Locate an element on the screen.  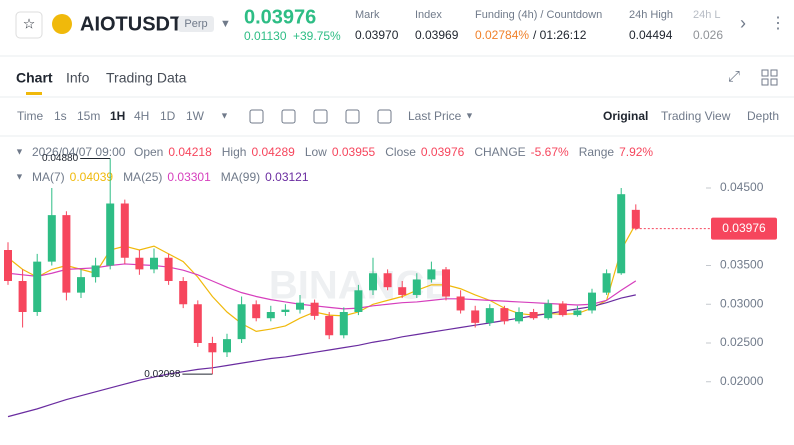
change-pct: +39.75% is located at coordinates (317, 36).